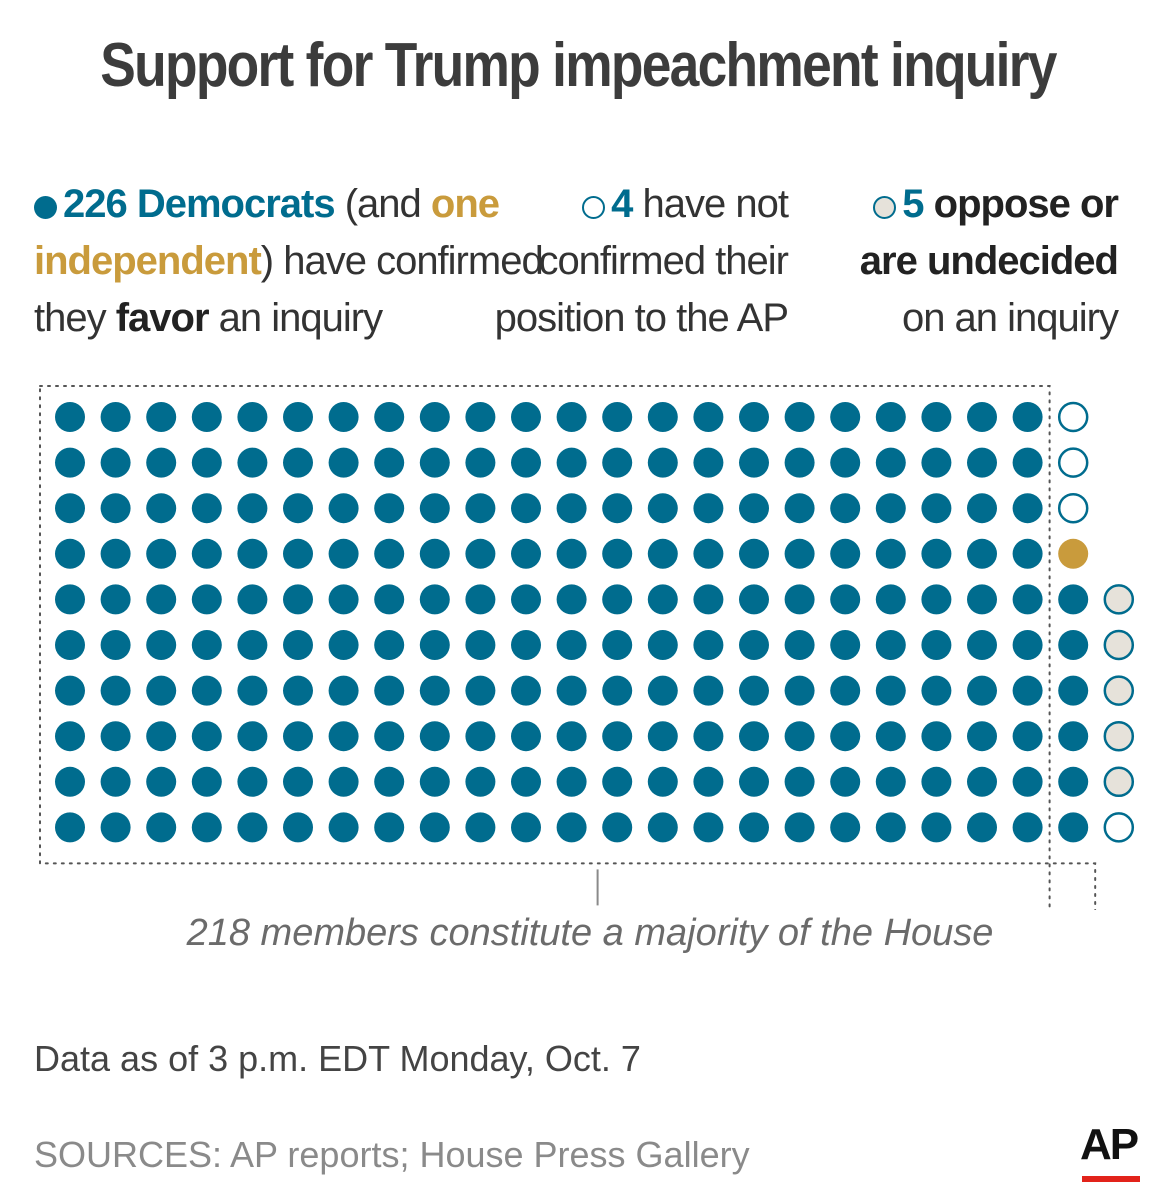 The width and height of the screenshot is (1156, 1198). Describe the element at coordinates (1109, 1144) in the screenshot. I see `ap-logo: AP` at that location.